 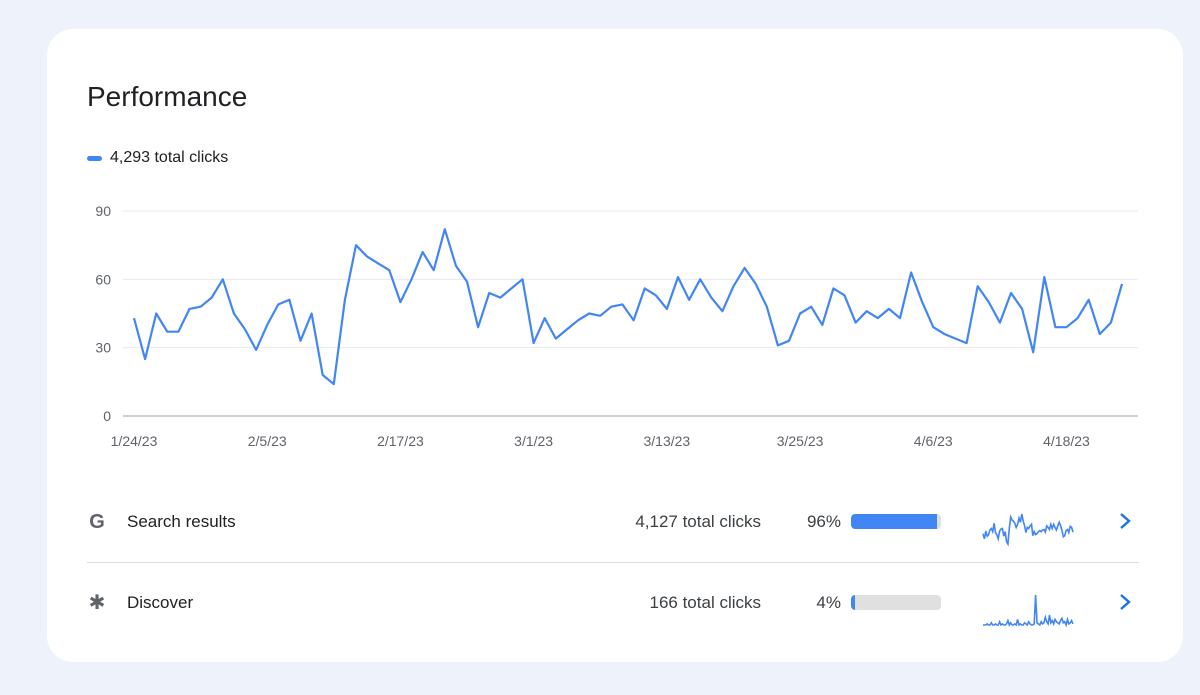 I want to click on chart-legend: 4,293 total clicks, so click(x=157, y=158).